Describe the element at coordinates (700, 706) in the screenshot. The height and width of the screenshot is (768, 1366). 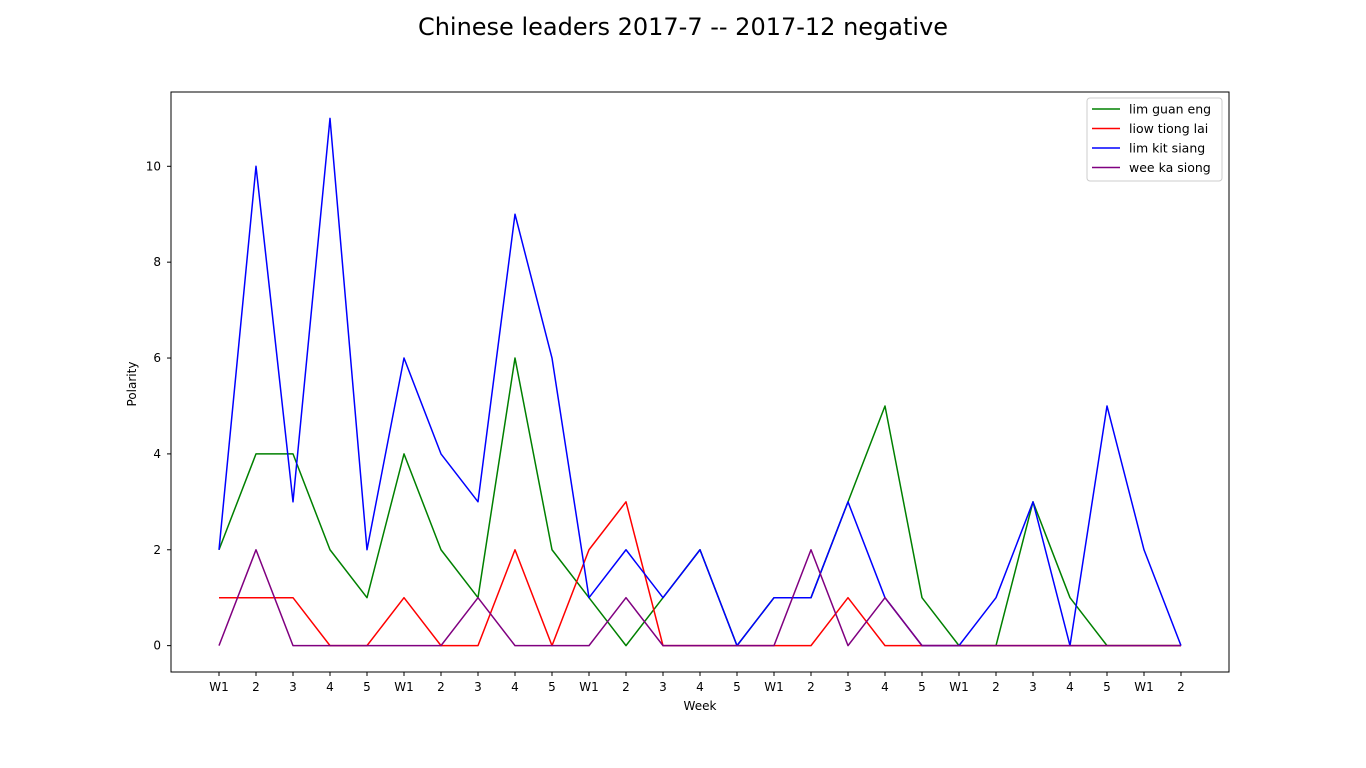
I see `x-axis-label: Week` at that location.